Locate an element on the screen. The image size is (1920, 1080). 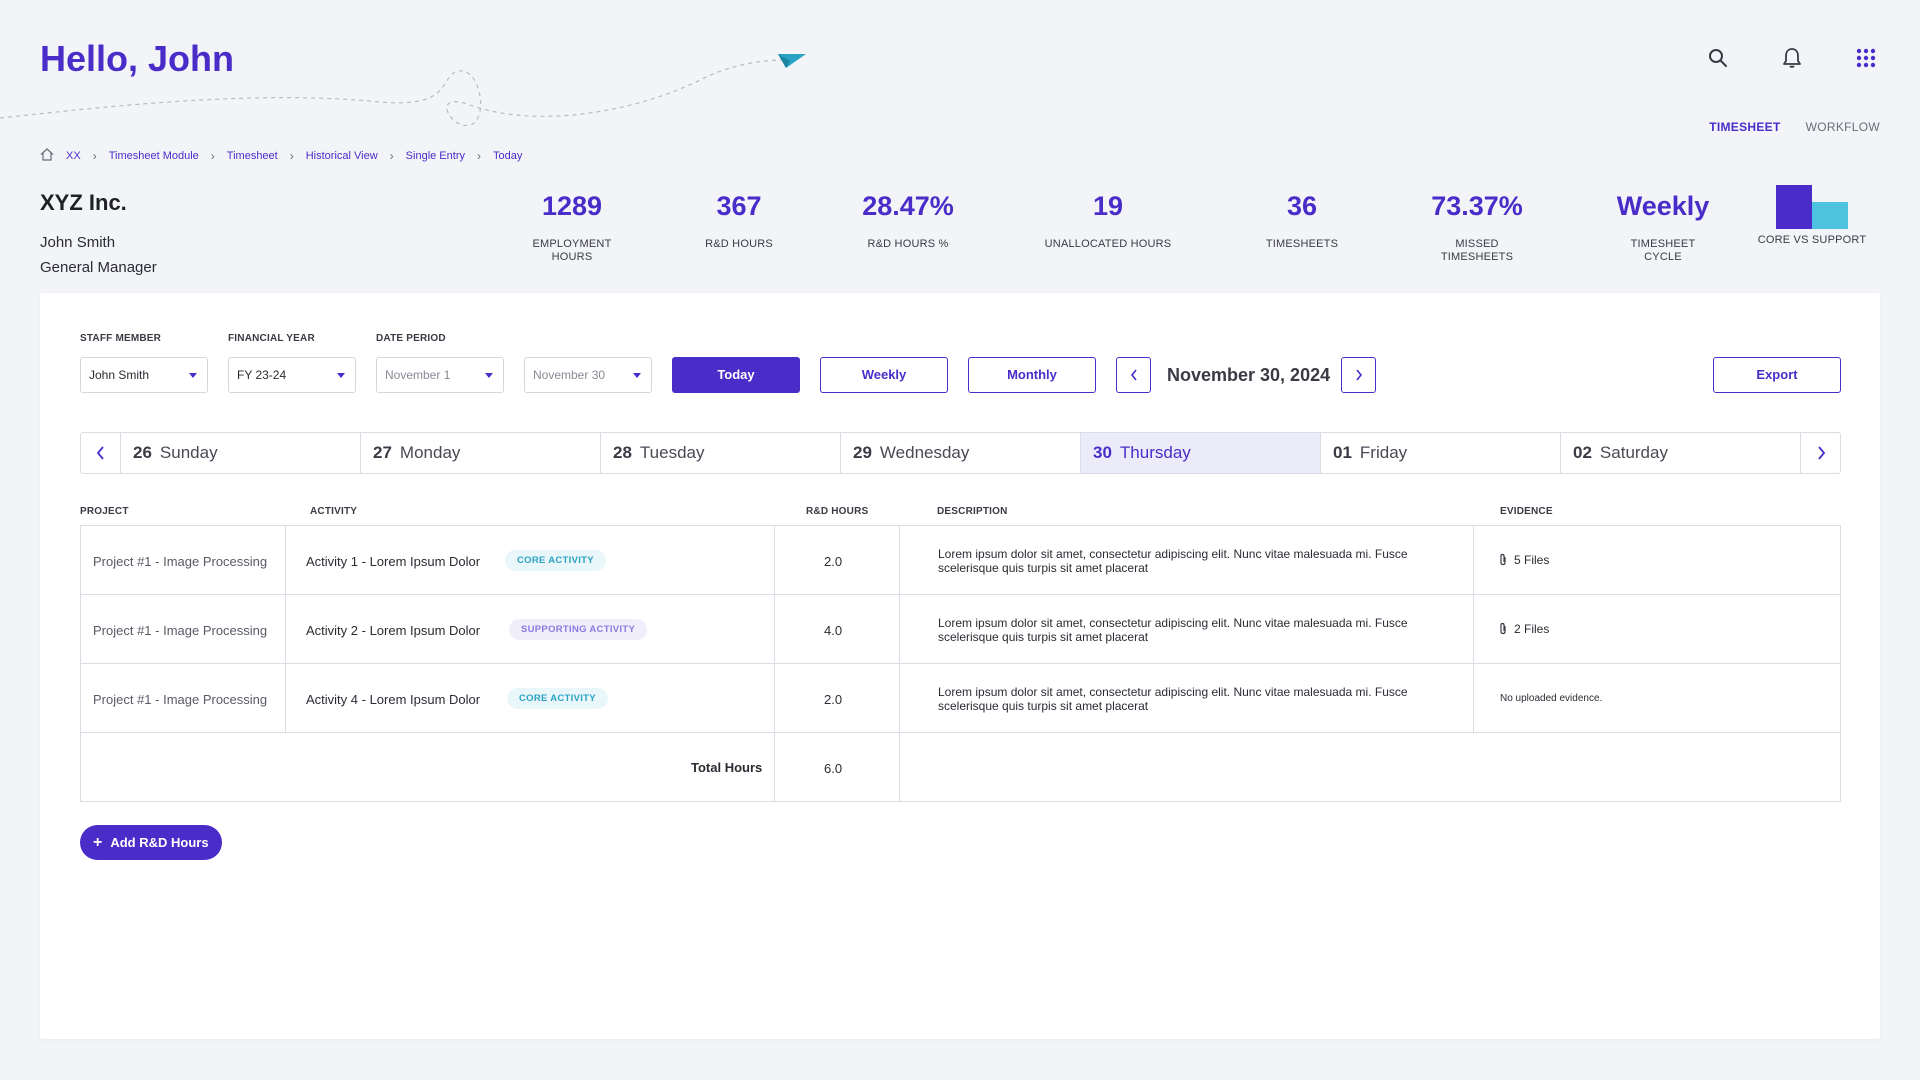
financial-year-value: FY 23-24 is located at coordinates (262, 375).